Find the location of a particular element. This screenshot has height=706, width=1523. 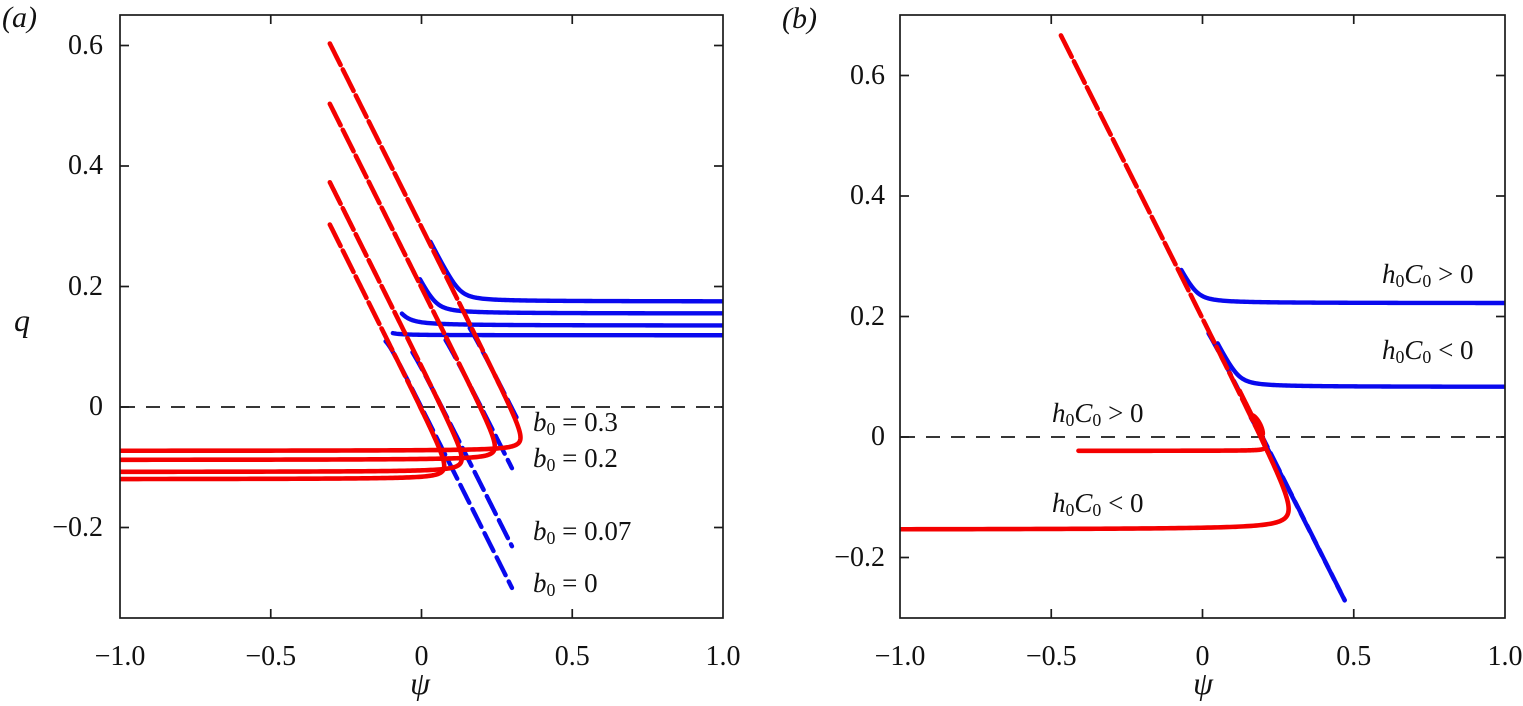

panel-b-curve-label-1: h0C0 < 0 is located at coordinates (1428, 351).